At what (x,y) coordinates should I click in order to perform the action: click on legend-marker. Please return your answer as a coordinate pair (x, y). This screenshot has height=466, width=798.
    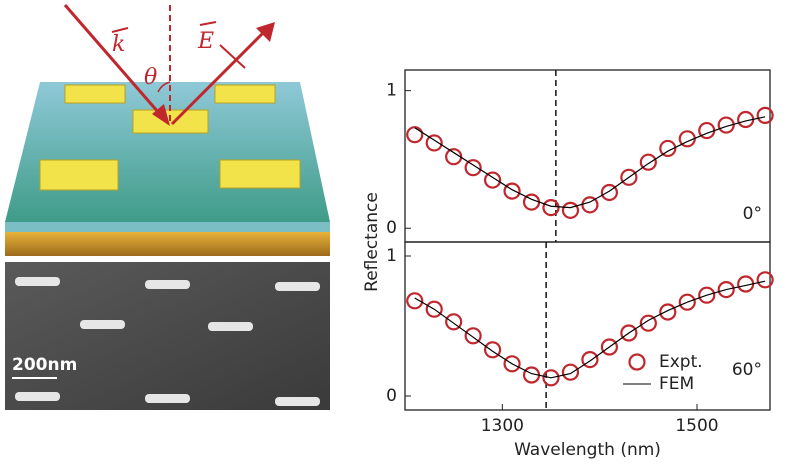
    Looking at the image, I should click on (637, 362).